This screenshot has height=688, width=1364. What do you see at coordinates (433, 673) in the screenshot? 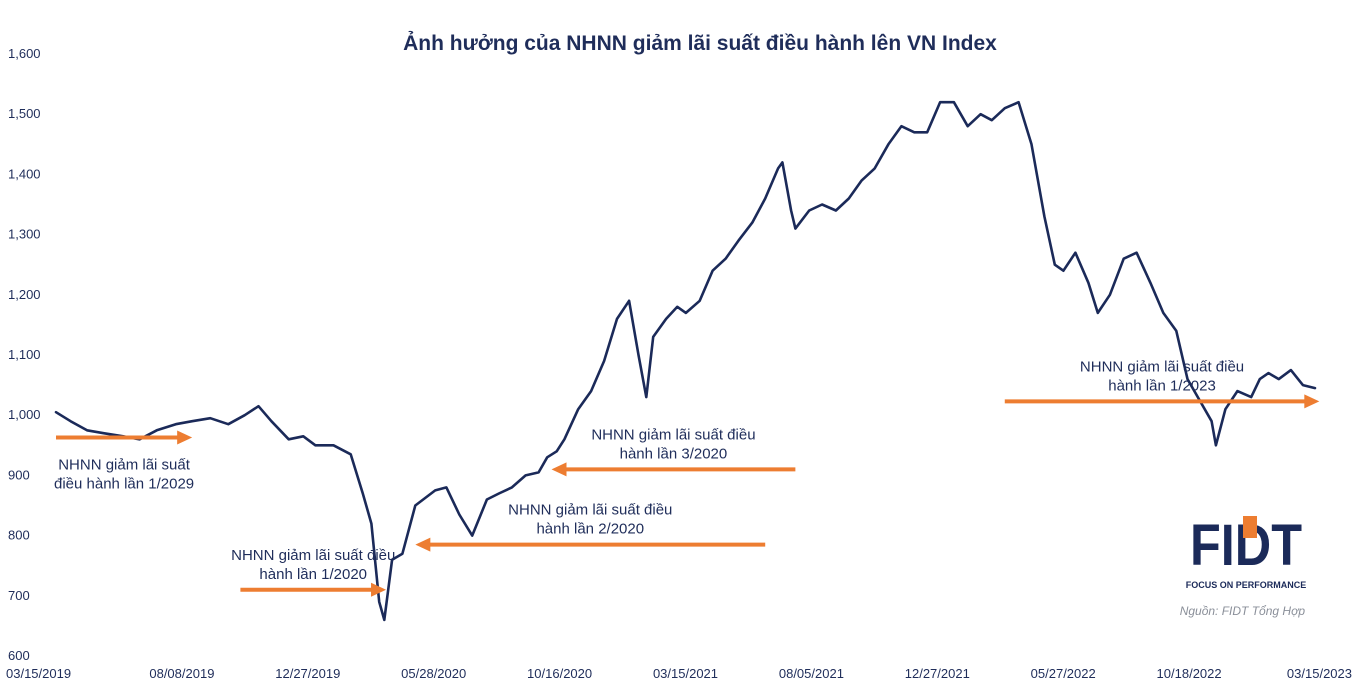
I see `x-tick-label: 05/28/2020` at bounding box center [433, 673].